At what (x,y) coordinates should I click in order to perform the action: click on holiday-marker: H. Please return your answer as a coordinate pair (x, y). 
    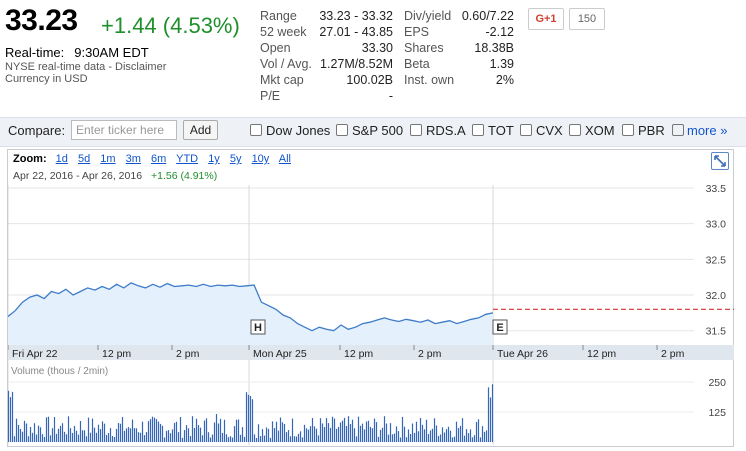
    Looking at the image, I should click on (258, 327).